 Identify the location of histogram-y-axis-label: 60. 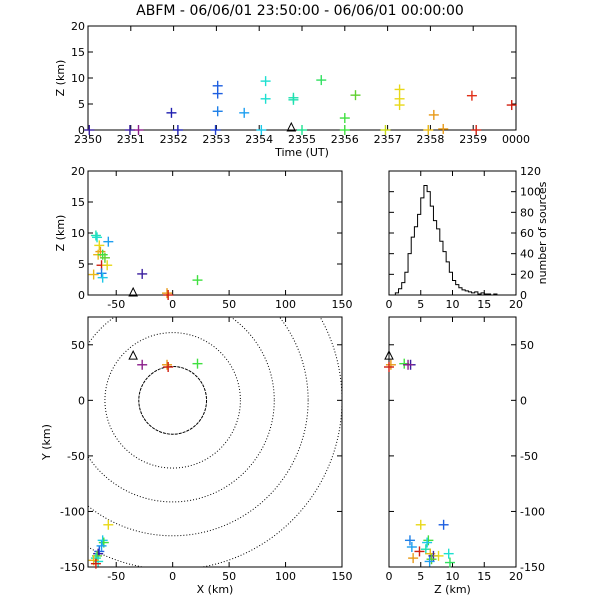
(527, 233).